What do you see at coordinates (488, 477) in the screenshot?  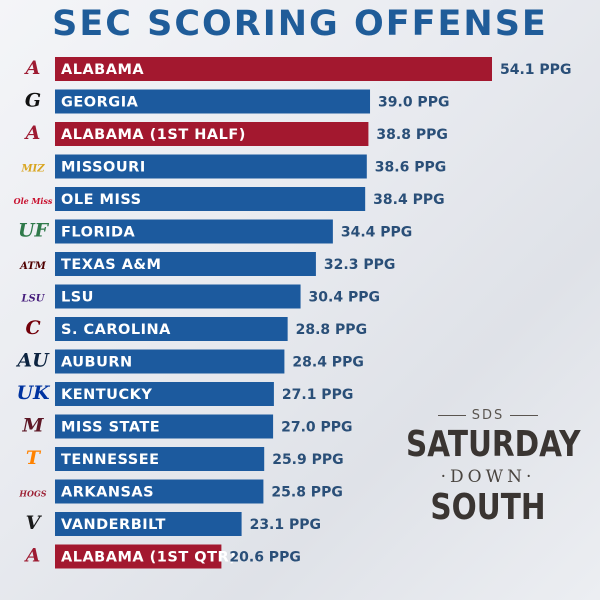 I see `brand-down: ·DOWN·` at bounding box center [488, 477].